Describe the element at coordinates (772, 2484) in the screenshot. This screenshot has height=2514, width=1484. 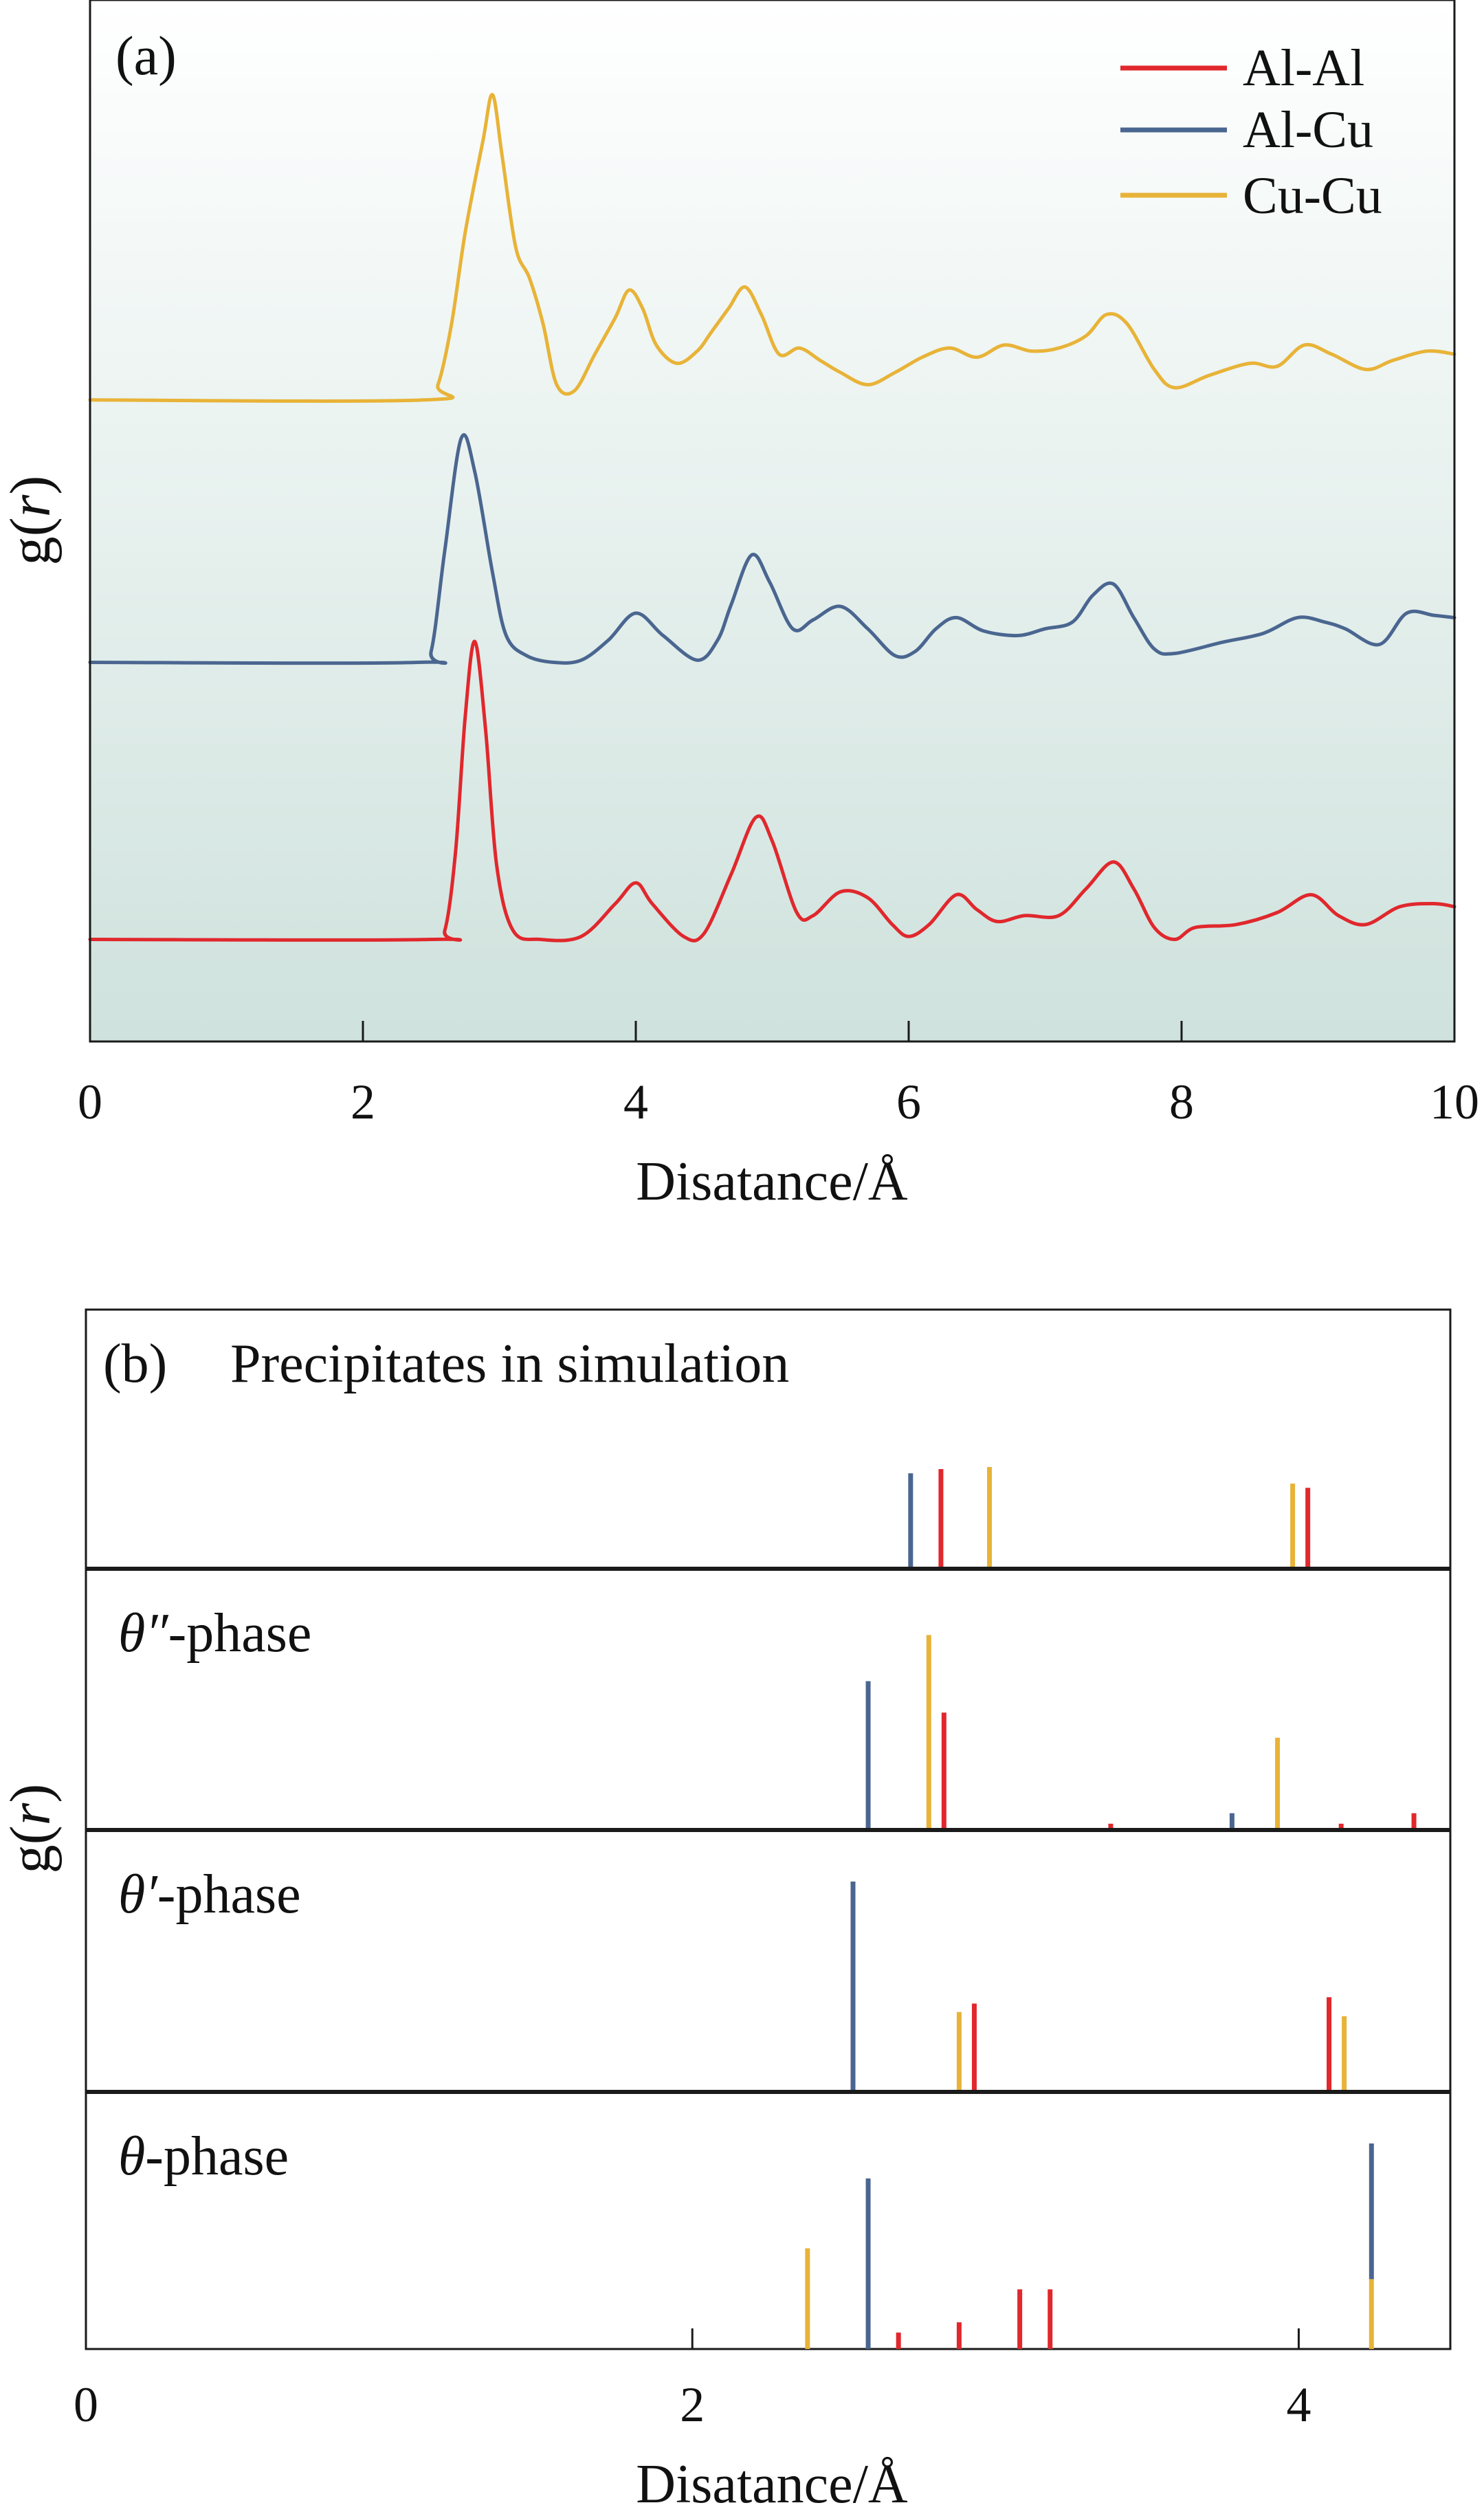
I see `panel-b-x-axis-title: Disatance/Å` at that location.